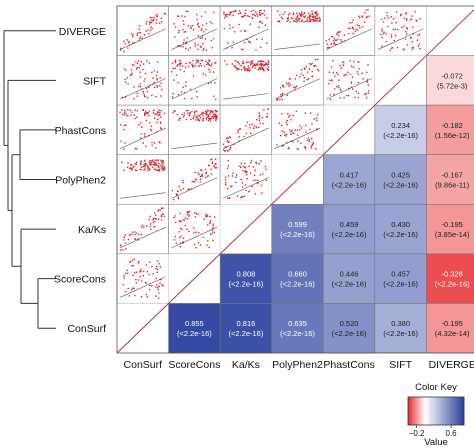 This screenshot has width=474, height=448. What do you see at coordinates (452, 224) in the screenshot?
I see `correlation-value: -0.195` at bounding box center [452, 224].